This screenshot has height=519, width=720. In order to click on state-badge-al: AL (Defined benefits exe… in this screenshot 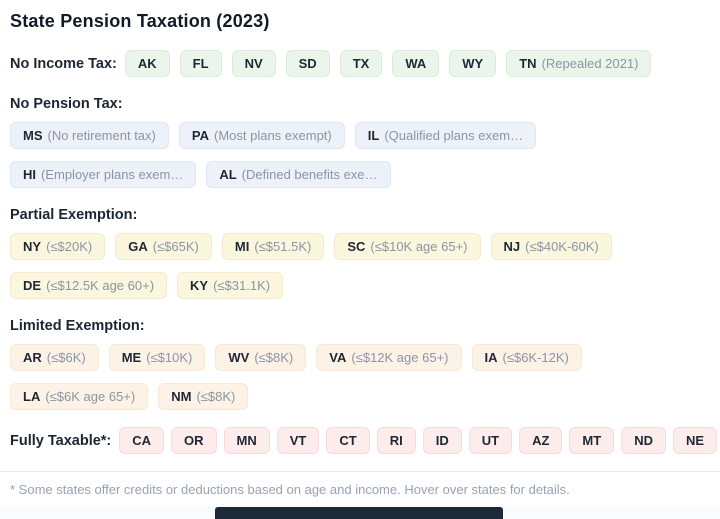, I will do `click(298, 174)`.